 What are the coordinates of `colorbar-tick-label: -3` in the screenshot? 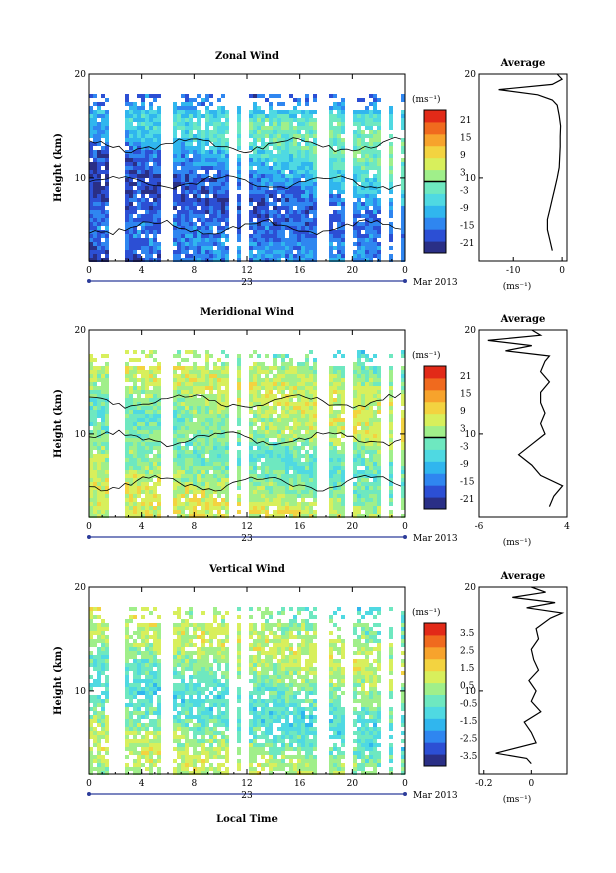 It's located at (464, 191).